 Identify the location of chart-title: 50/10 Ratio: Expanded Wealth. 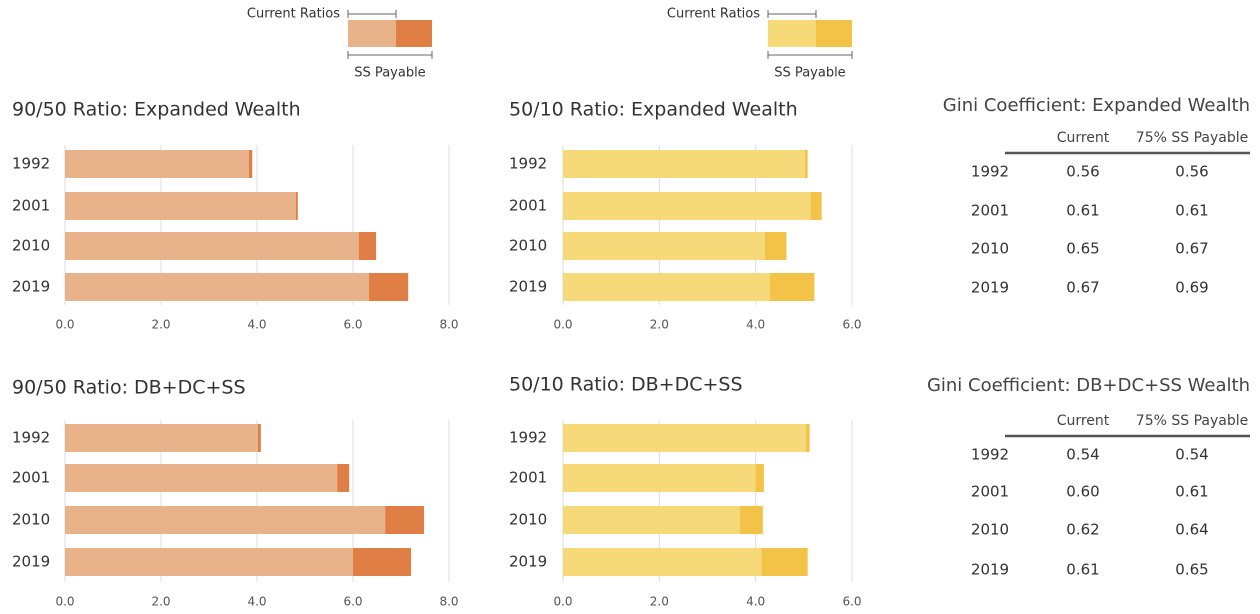
(653, 110).